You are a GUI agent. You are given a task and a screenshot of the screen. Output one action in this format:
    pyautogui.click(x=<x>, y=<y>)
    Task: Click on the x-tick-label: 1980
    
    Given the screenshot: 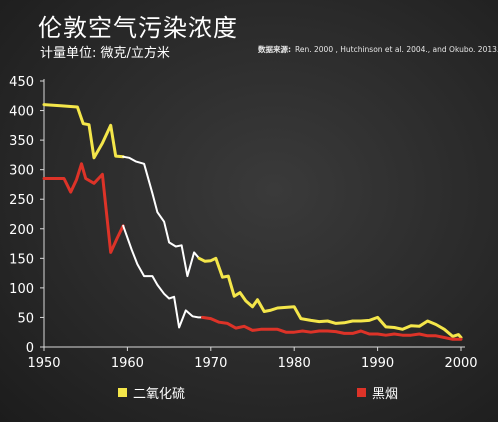 What is the action you would take?
    pyautogui.click(x=294, y=363)
    